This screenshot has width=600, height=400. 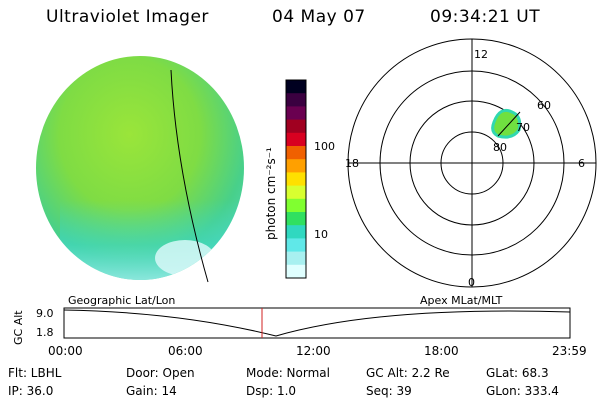 What do you see at coordinates (581, 163) in the screenshot?
I see `mlt-label-6: 6` at bounding box center [581, 163].